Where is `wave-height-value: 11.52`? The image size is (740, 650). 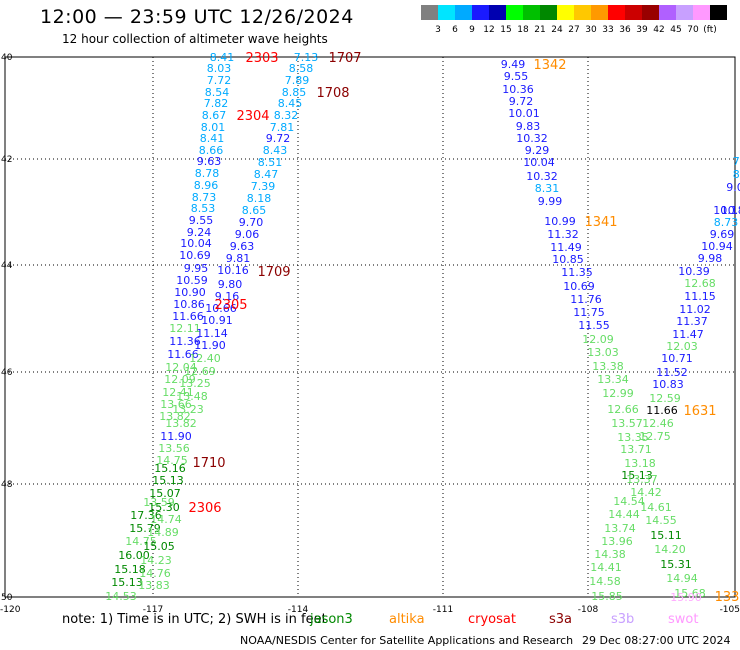 wave-height-value: 11.52 is located at coordinates (672, 372).